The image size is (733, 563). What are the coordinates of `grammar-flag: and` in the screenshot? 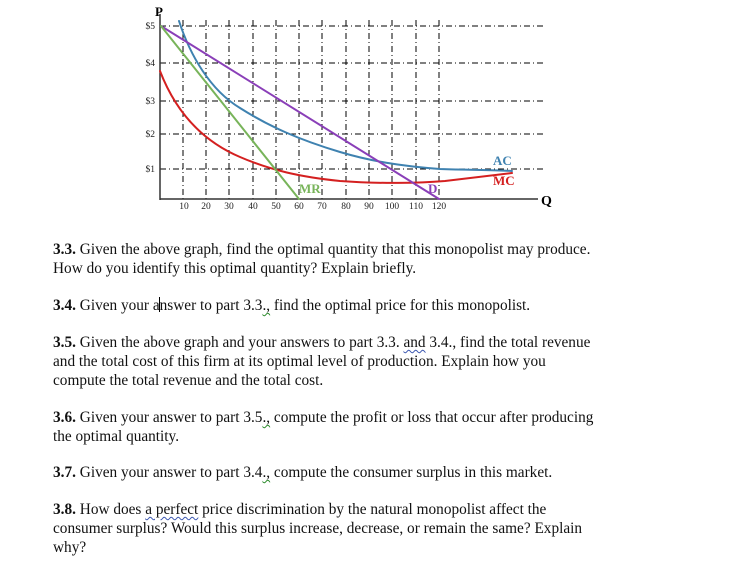 It's located at (414, 342).